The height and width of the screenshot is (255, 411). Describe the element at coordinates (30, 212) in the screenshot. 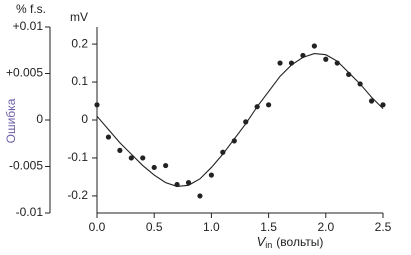

I see `y2-tick-label: -0.01` at that location.